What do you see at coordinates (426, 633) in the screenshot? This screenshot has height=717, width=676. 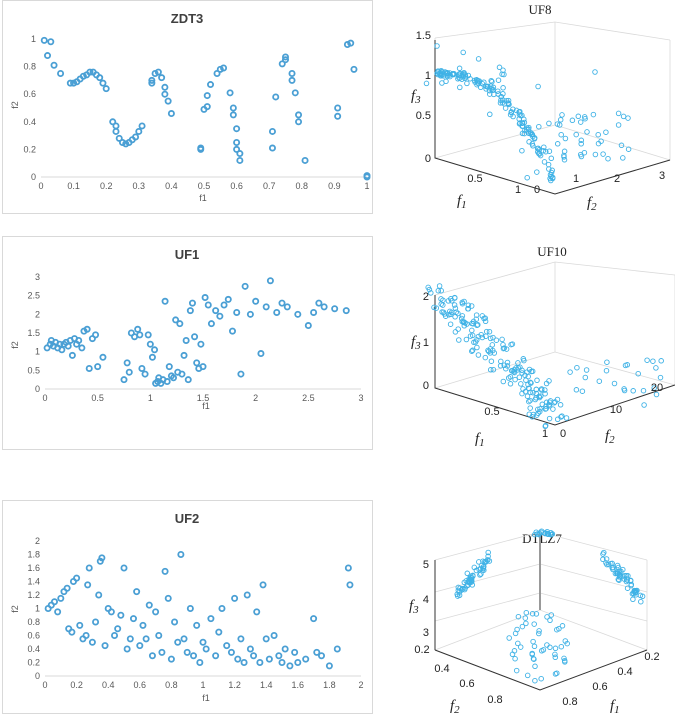 I see `dtlz7-ztick: 3` at bounding box center [426, 633].